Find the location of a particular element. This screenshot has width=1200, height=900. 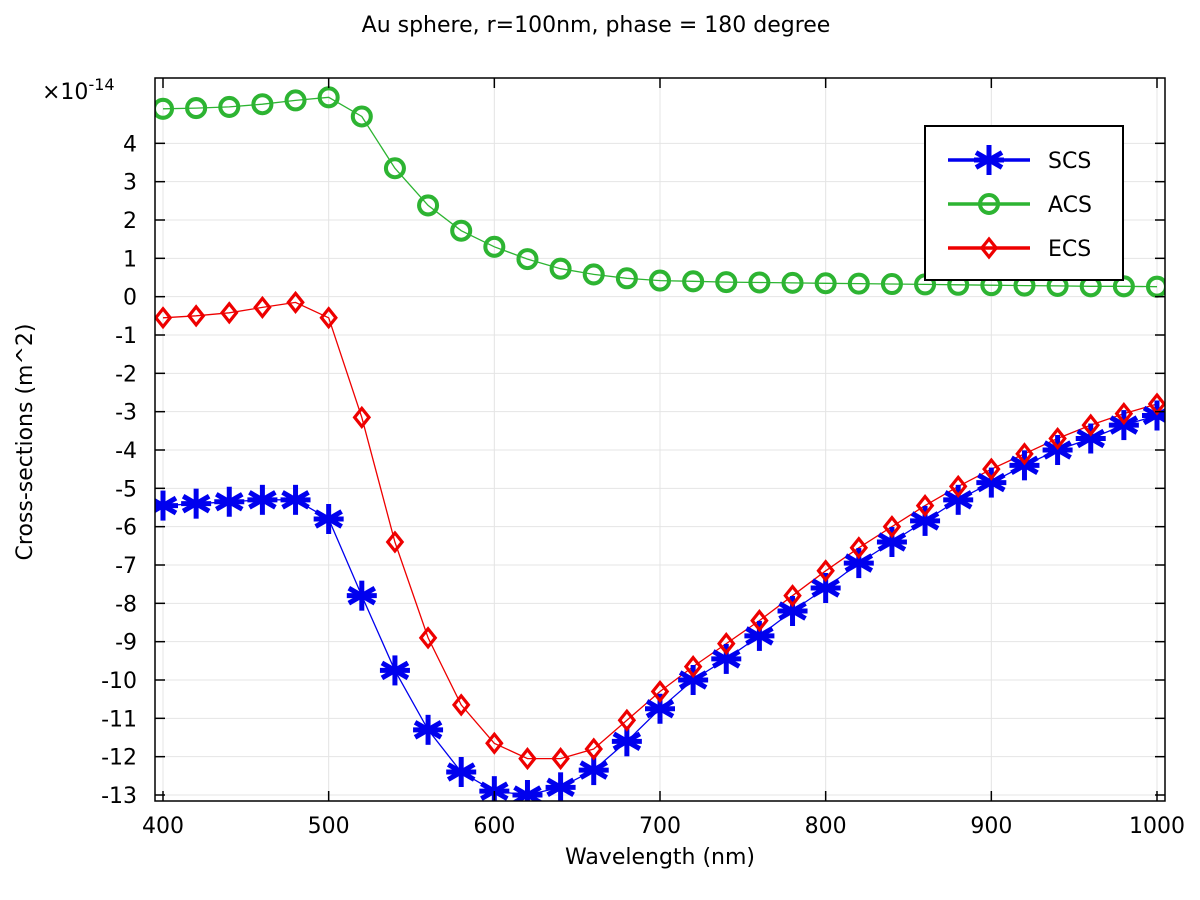

legend-label-scs: SCS is located at coordinates (1069, 161).